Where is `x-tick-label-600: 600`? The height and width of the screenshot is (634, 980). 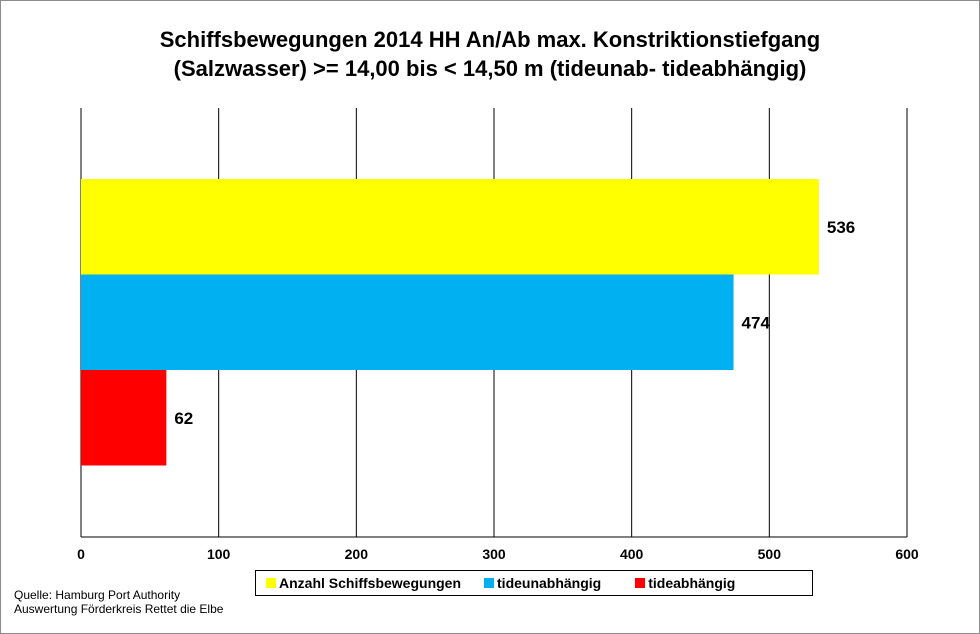 x-tick-label-600: 600 is located at coordinates (907, 554).